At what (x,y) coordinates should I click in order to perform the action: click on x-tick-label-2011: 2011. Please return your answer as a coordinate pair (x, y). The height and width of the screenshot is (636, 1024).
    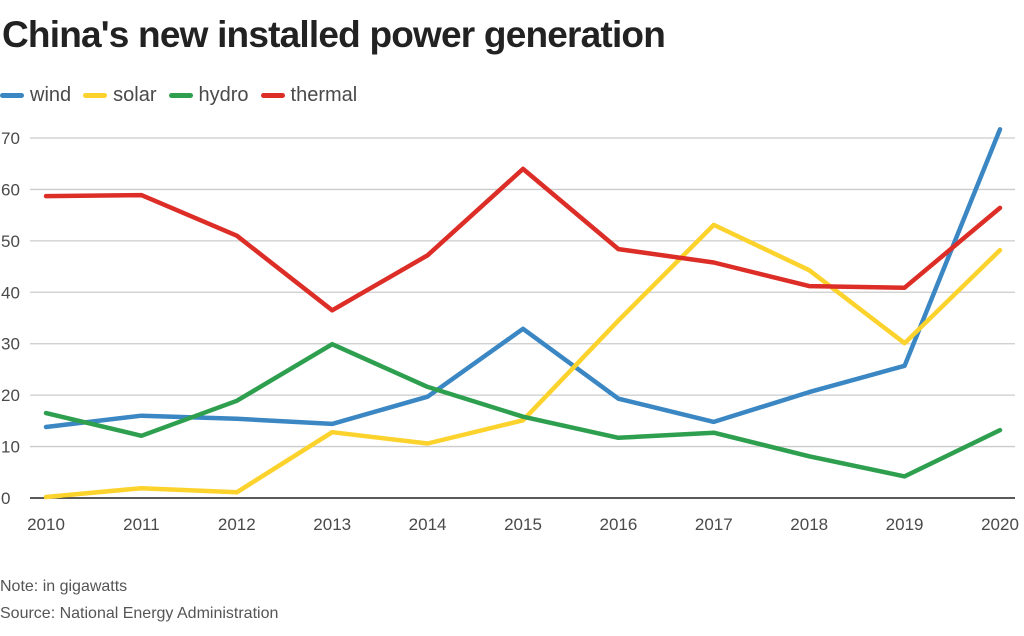
    Looking at the image, I should click on (141, 524).